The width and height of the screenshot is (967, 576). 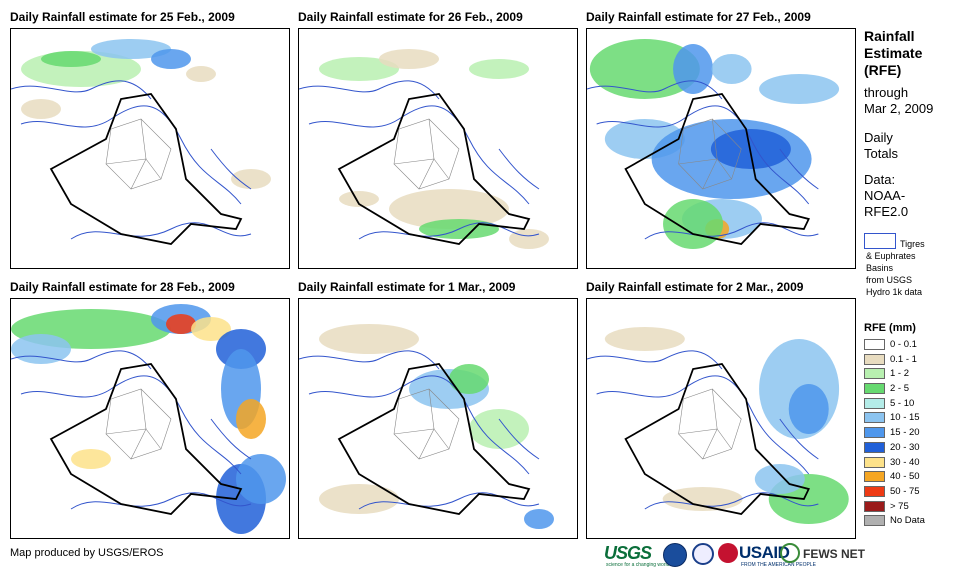 What do you see at coordinates (890, 328) in the screenshot?
I see `legend-title: RFE (mm)` at bounding box center [890, 328].